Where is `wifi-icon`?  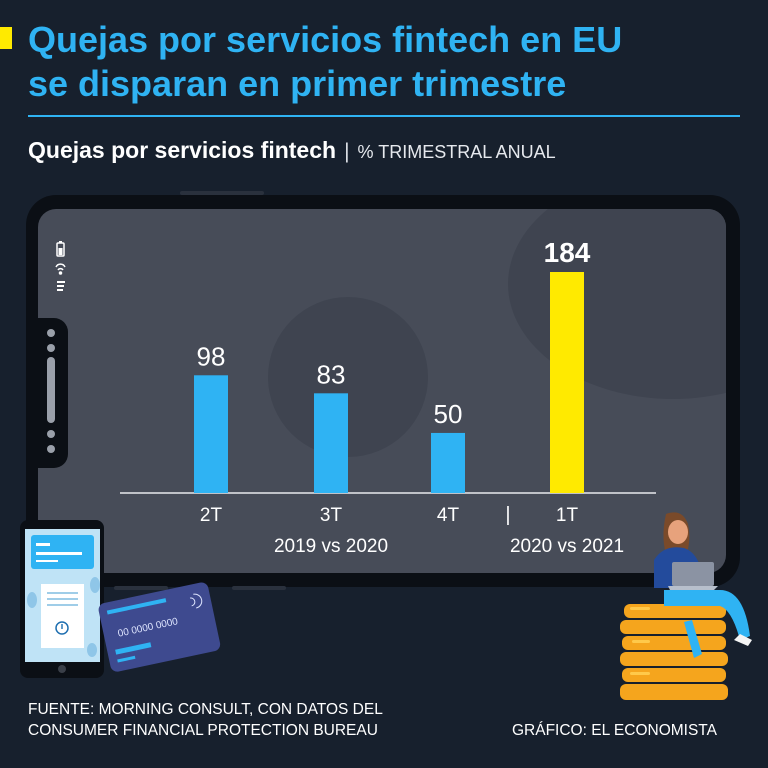 wifi-icon is located at coordinates (60, 269).